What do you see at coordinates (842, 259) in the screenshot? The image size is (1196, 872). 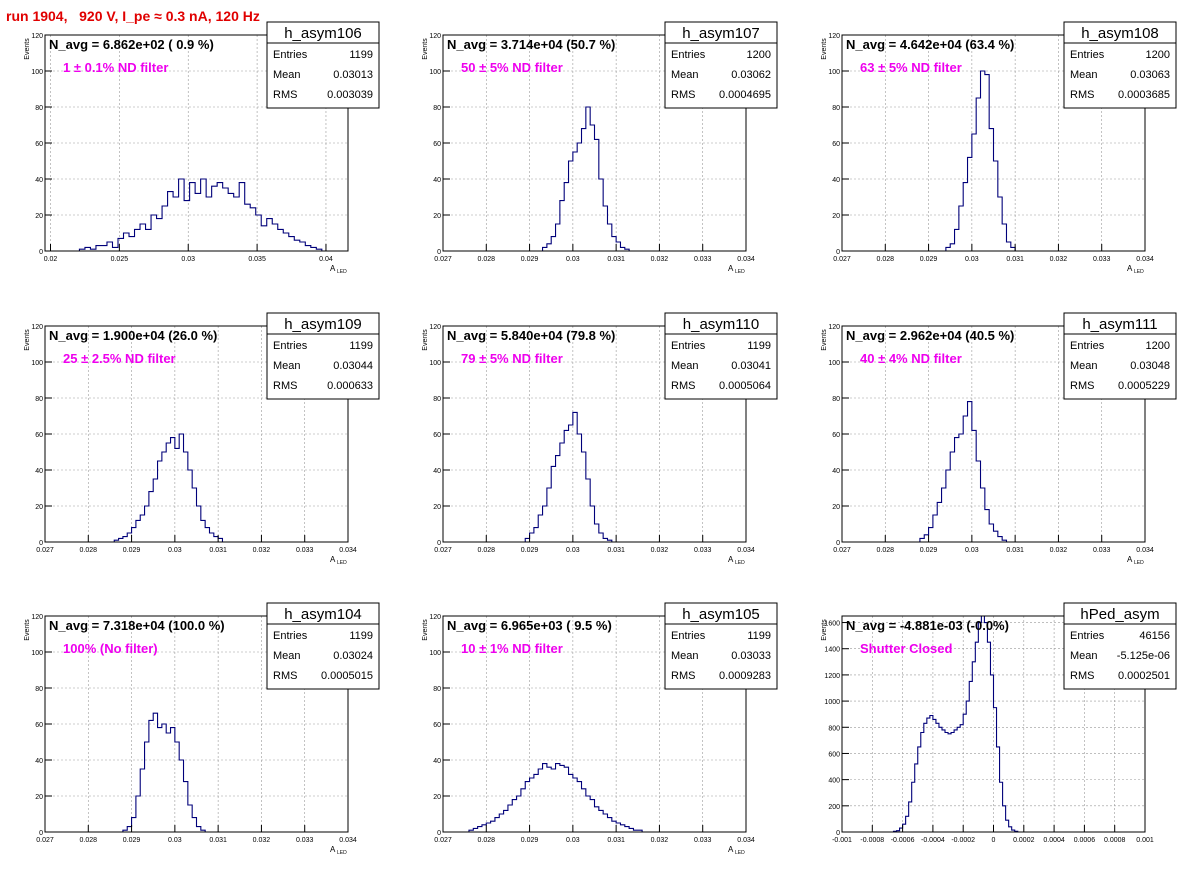 I see `x-tick-label: 0.027` at bounding box center [842, 259].